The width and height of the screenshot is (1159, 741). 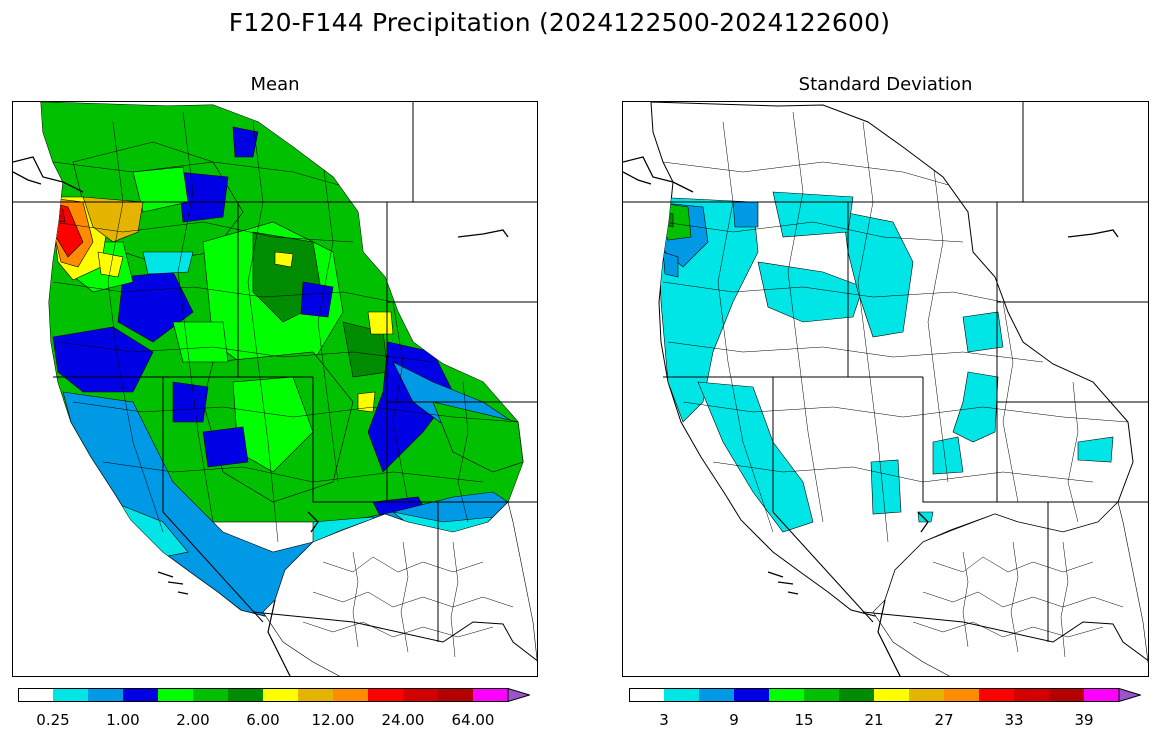 What do you see at coordinates (874, 720) in the screenshot?
I see `colorbar-tick-label: 21` at bounding box center [874, 720].